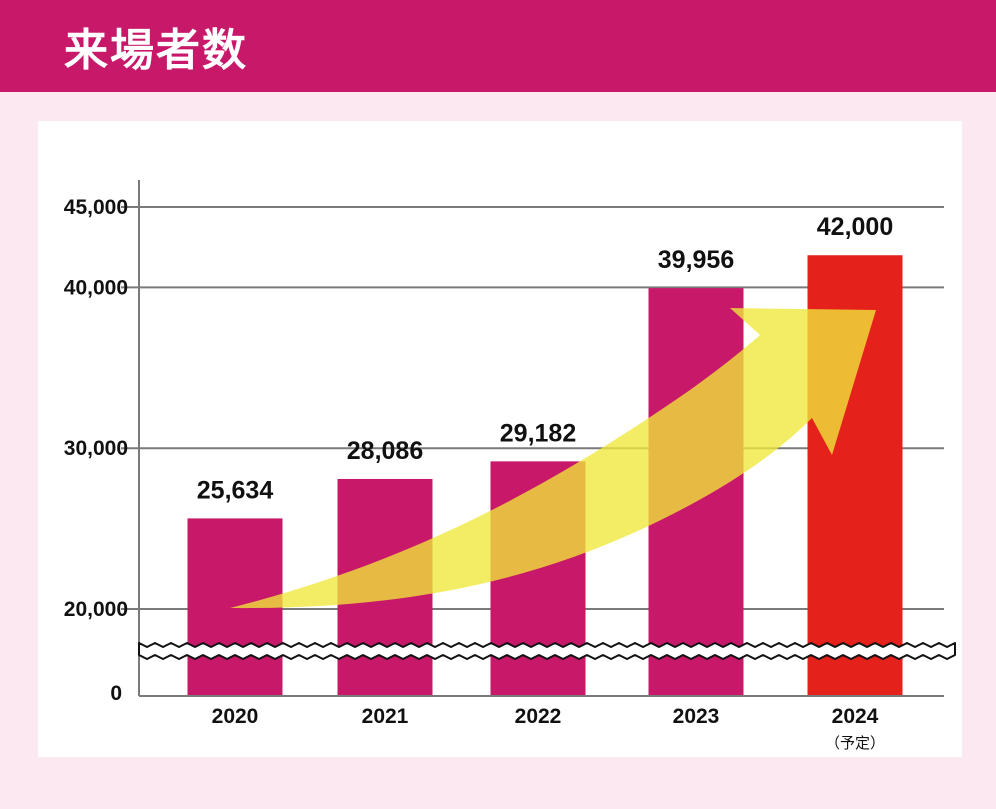 This screenshot has width=996, height=809. Describe the element at coordinates (498, 46) in the screenshot. I see `header-banner: 来場者数` at that location.